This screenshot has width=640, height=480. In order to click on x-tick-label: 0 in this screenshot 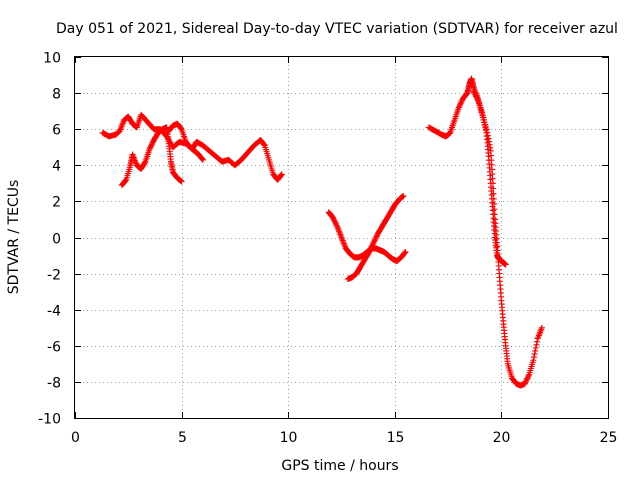, I will do `click(75, 438)`.